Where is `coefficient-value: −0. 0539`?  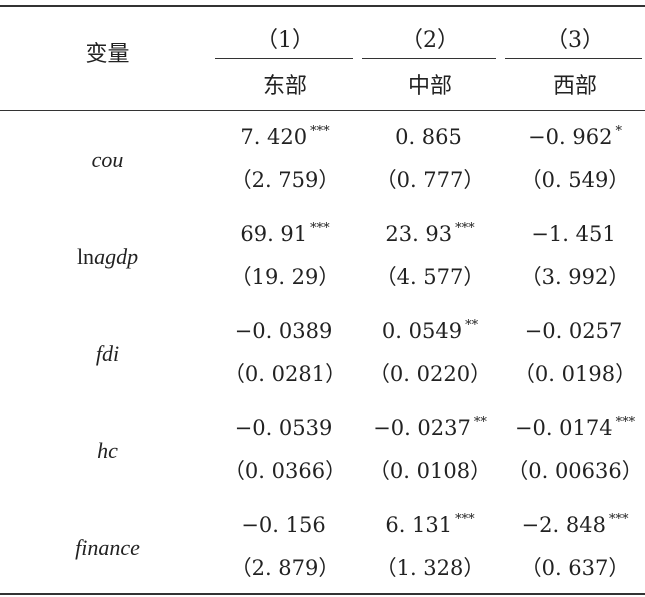
coefficient-value: −0. 0539 is located at coordinates (283, 428).